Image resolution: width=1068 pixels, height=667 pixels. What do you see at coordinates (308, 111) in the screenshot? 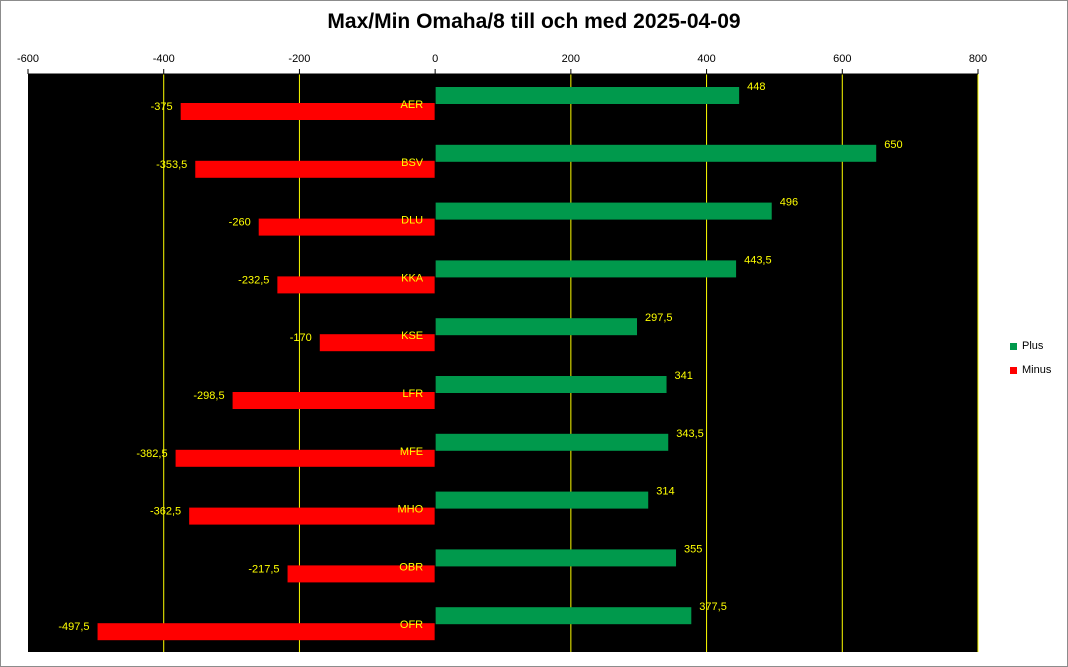
I see `bar-minus-aer` at bounding box center [308, 111].